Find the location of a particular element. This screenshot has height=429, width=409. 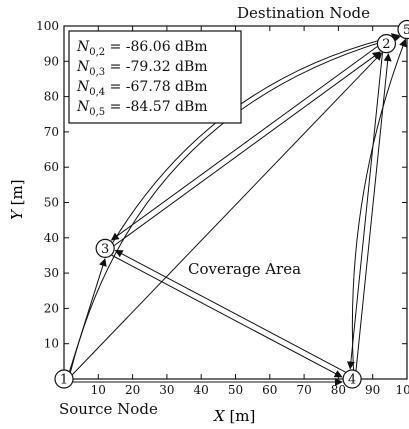

y-tick-label: 10 is located at coordinates (51, 344).